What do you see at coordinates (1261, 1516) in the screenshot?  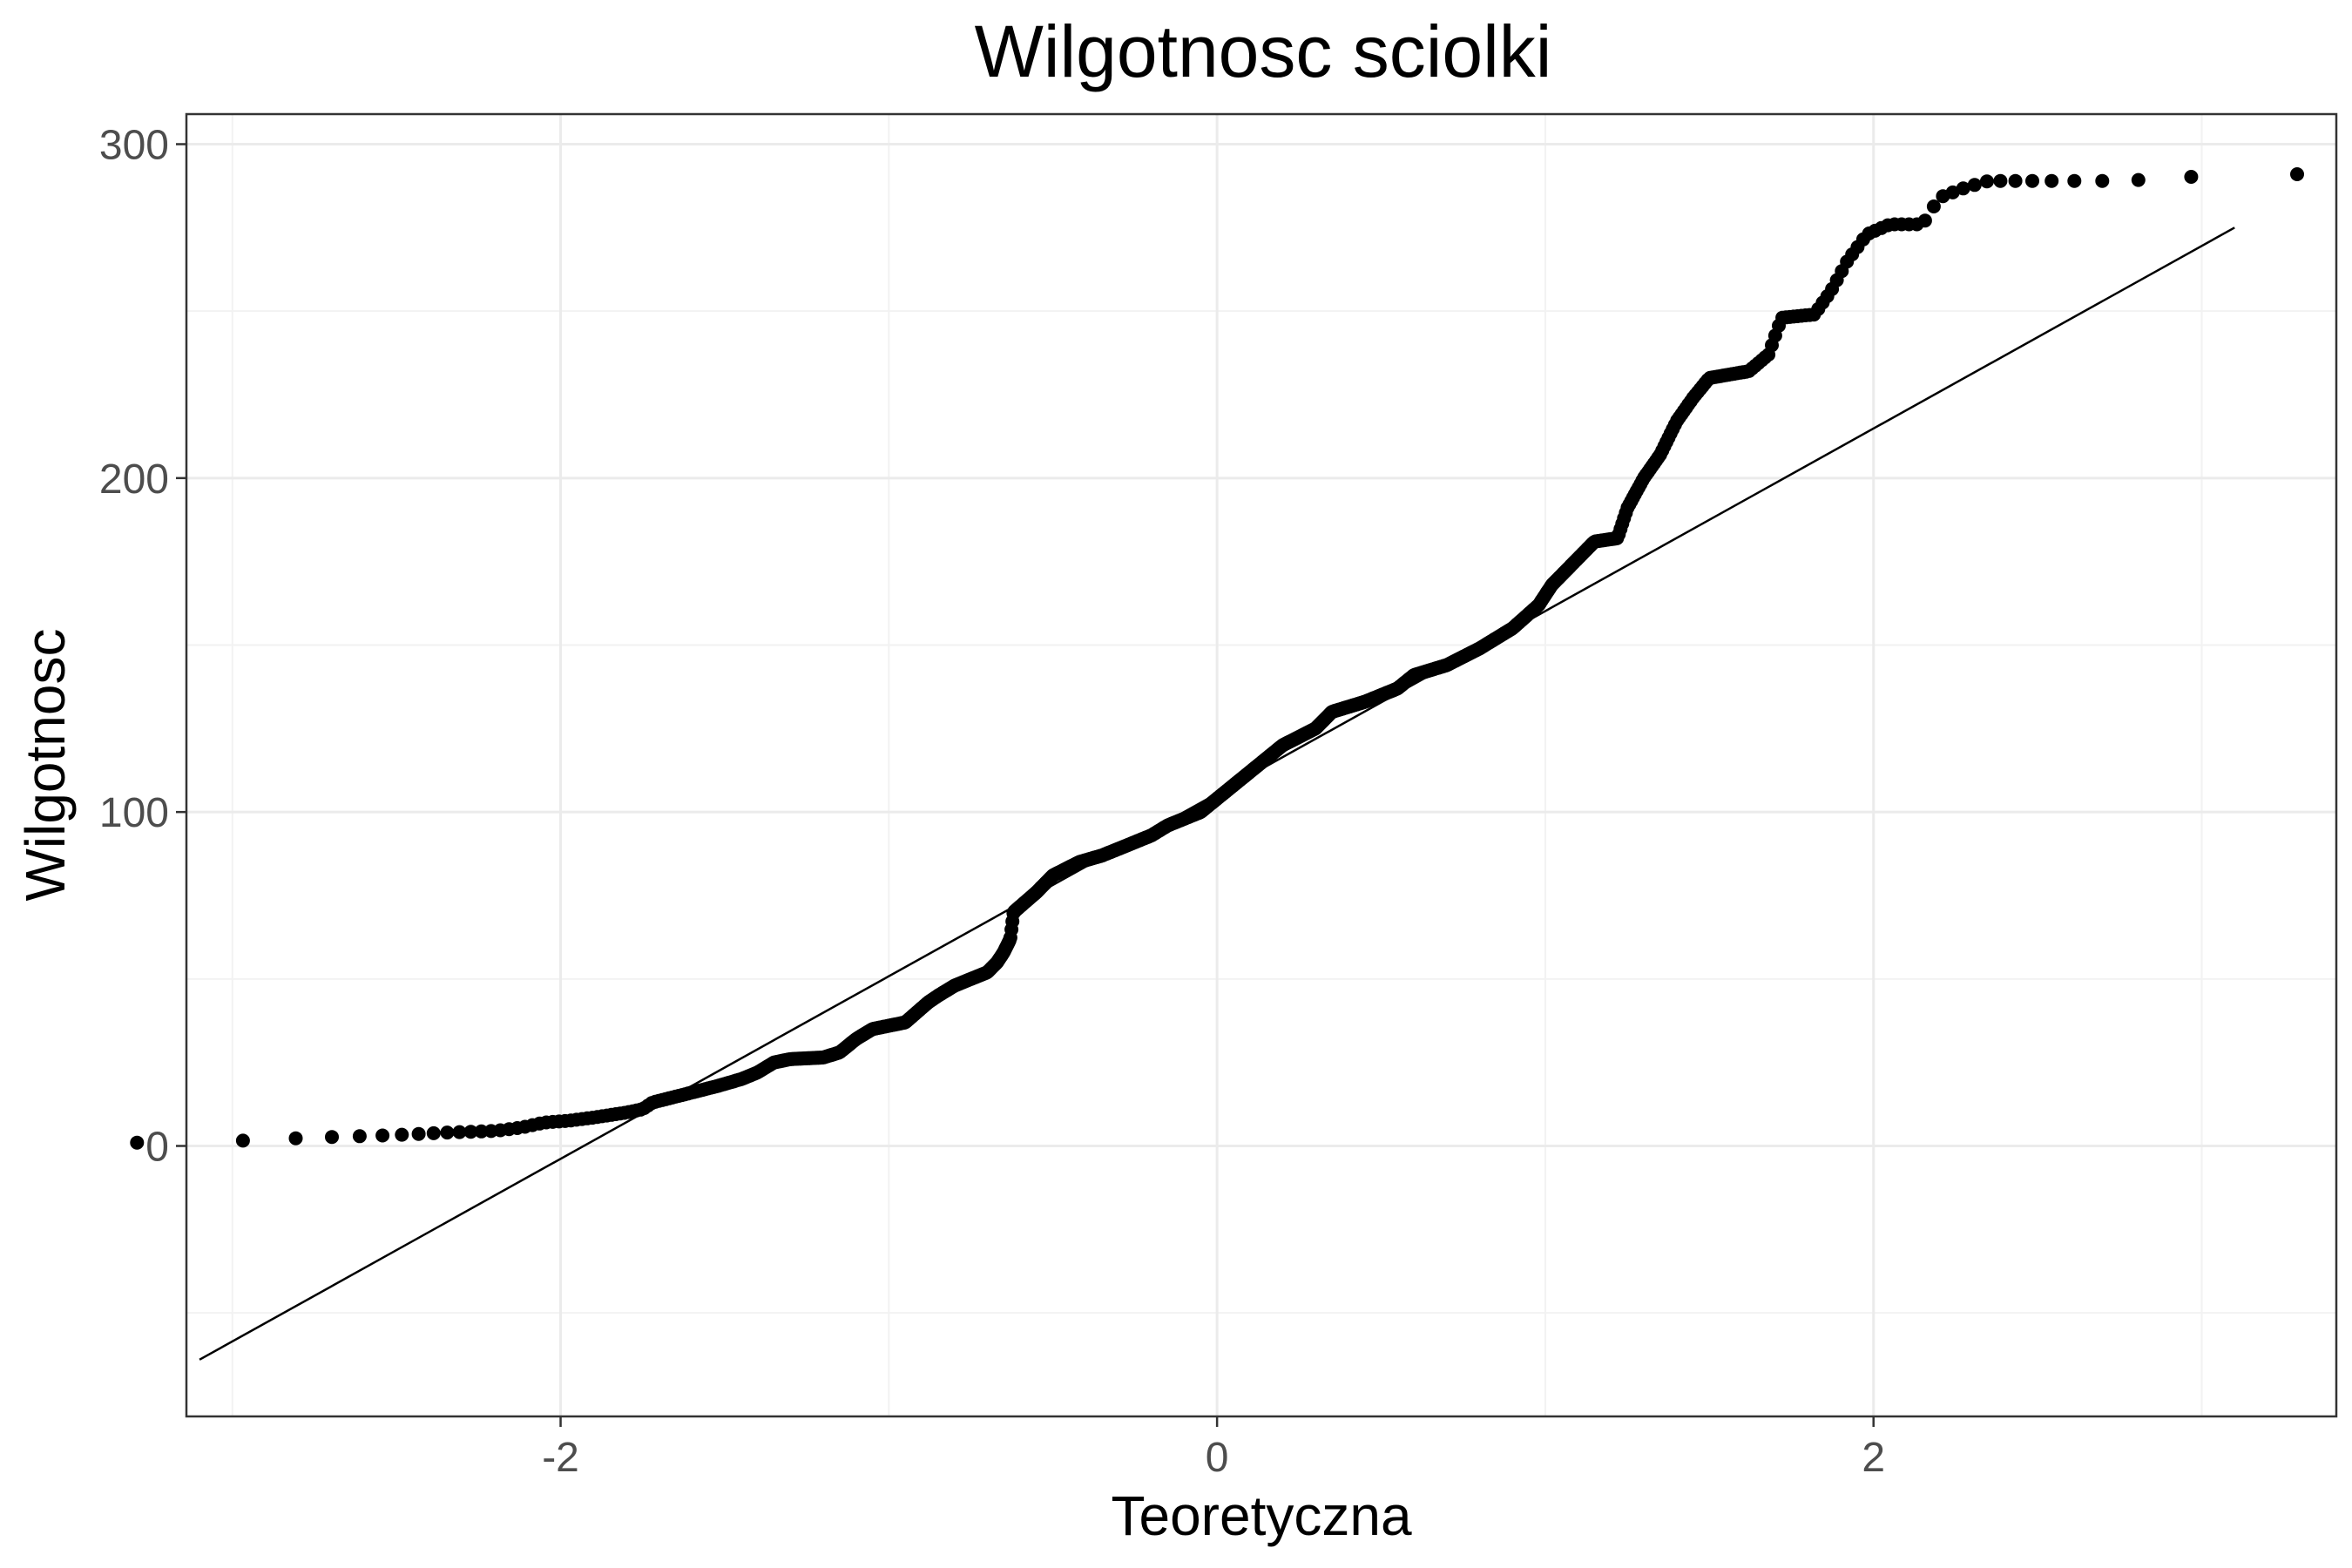 I see `x-axis-title: Teoretyczna` at bounding box center [1261, 1516].